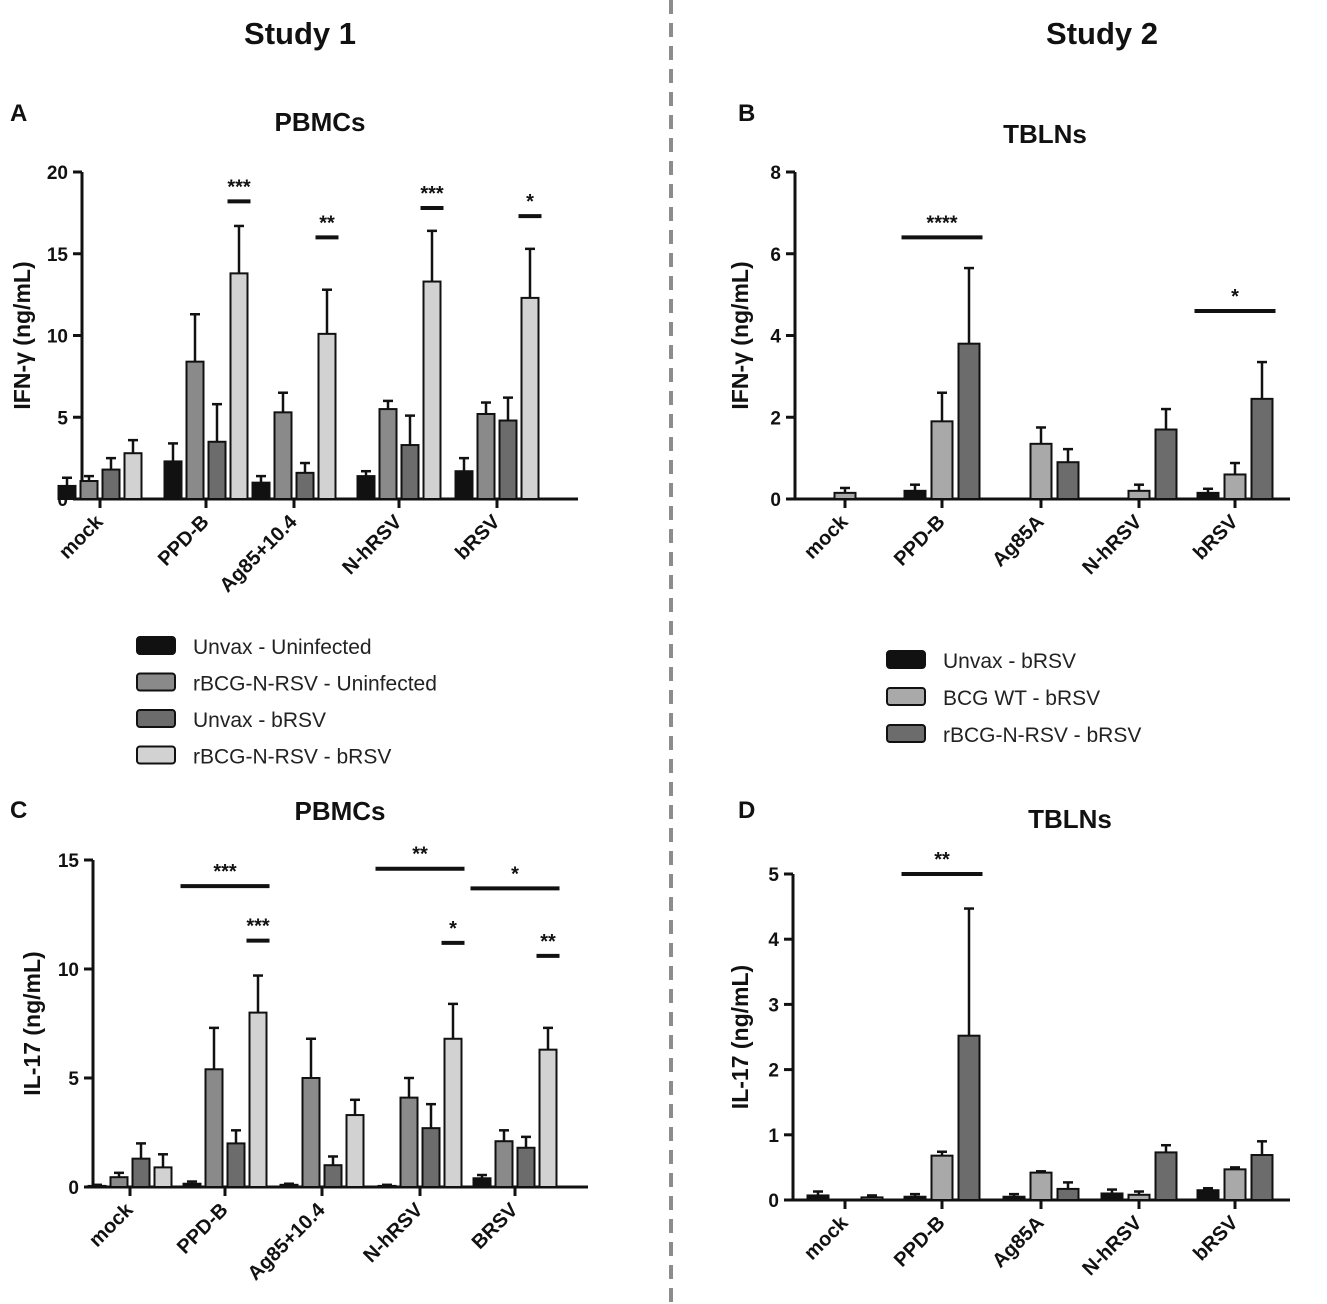 Image resolution: width=1327 pixels, height=1304 pixels. What do you see at coordinates (775, 255) in the screenshot?
I see `y-tick-label: 6` at bounding box center [775, 255].